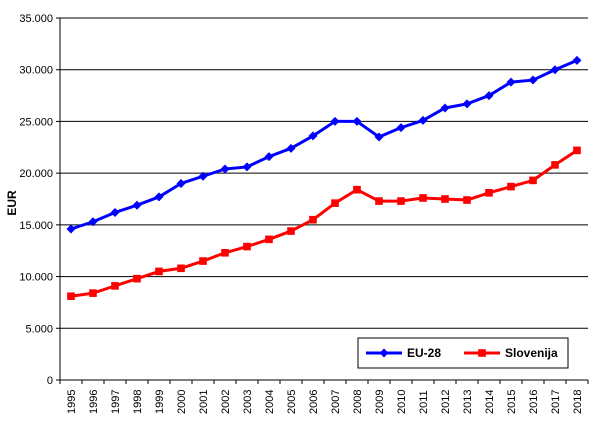 Image resolution: width=594 pixels, height=446 pixels. Describe the element at coordinates (336, 402) in the screenshot. I see `x-tick-label: 2007` at that location.